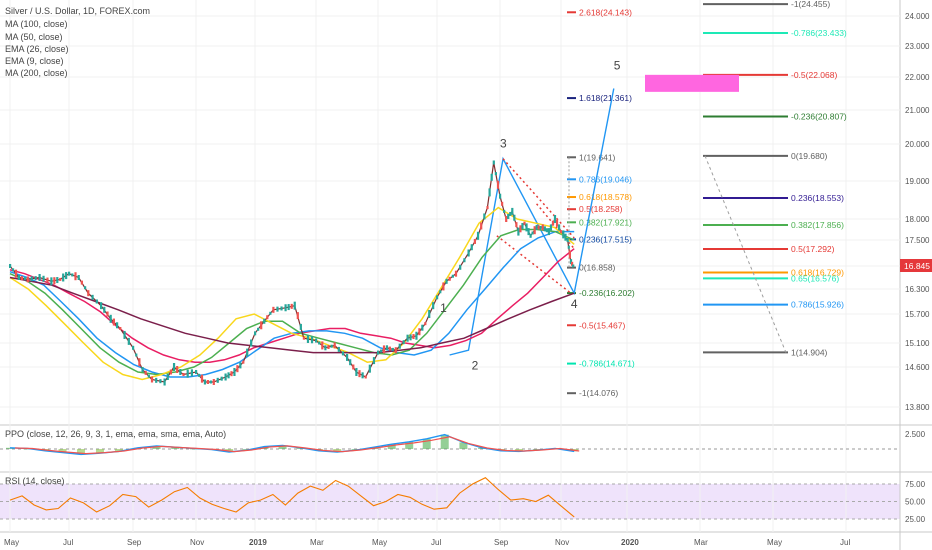 This screenshot has width=932, height=550. I want to click on price-tick-label: 23.000, so click(917, 46).